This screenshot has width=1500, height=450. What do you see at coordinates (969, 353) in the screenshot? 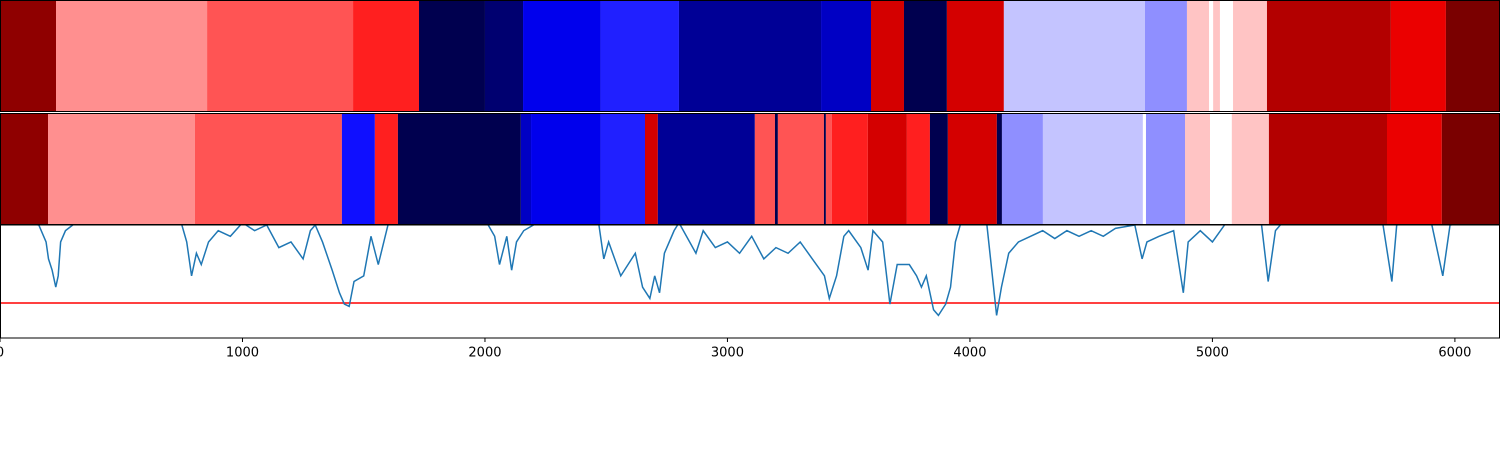
I see `x-tick-label: 4000` at bounding box center [969, 353].